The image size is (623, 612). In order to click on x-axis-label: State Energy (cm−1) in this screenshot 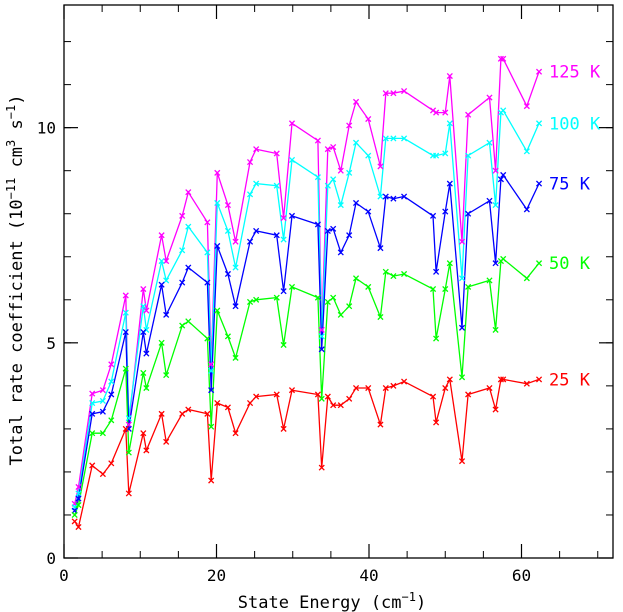, I will do `click(332, 601)`.